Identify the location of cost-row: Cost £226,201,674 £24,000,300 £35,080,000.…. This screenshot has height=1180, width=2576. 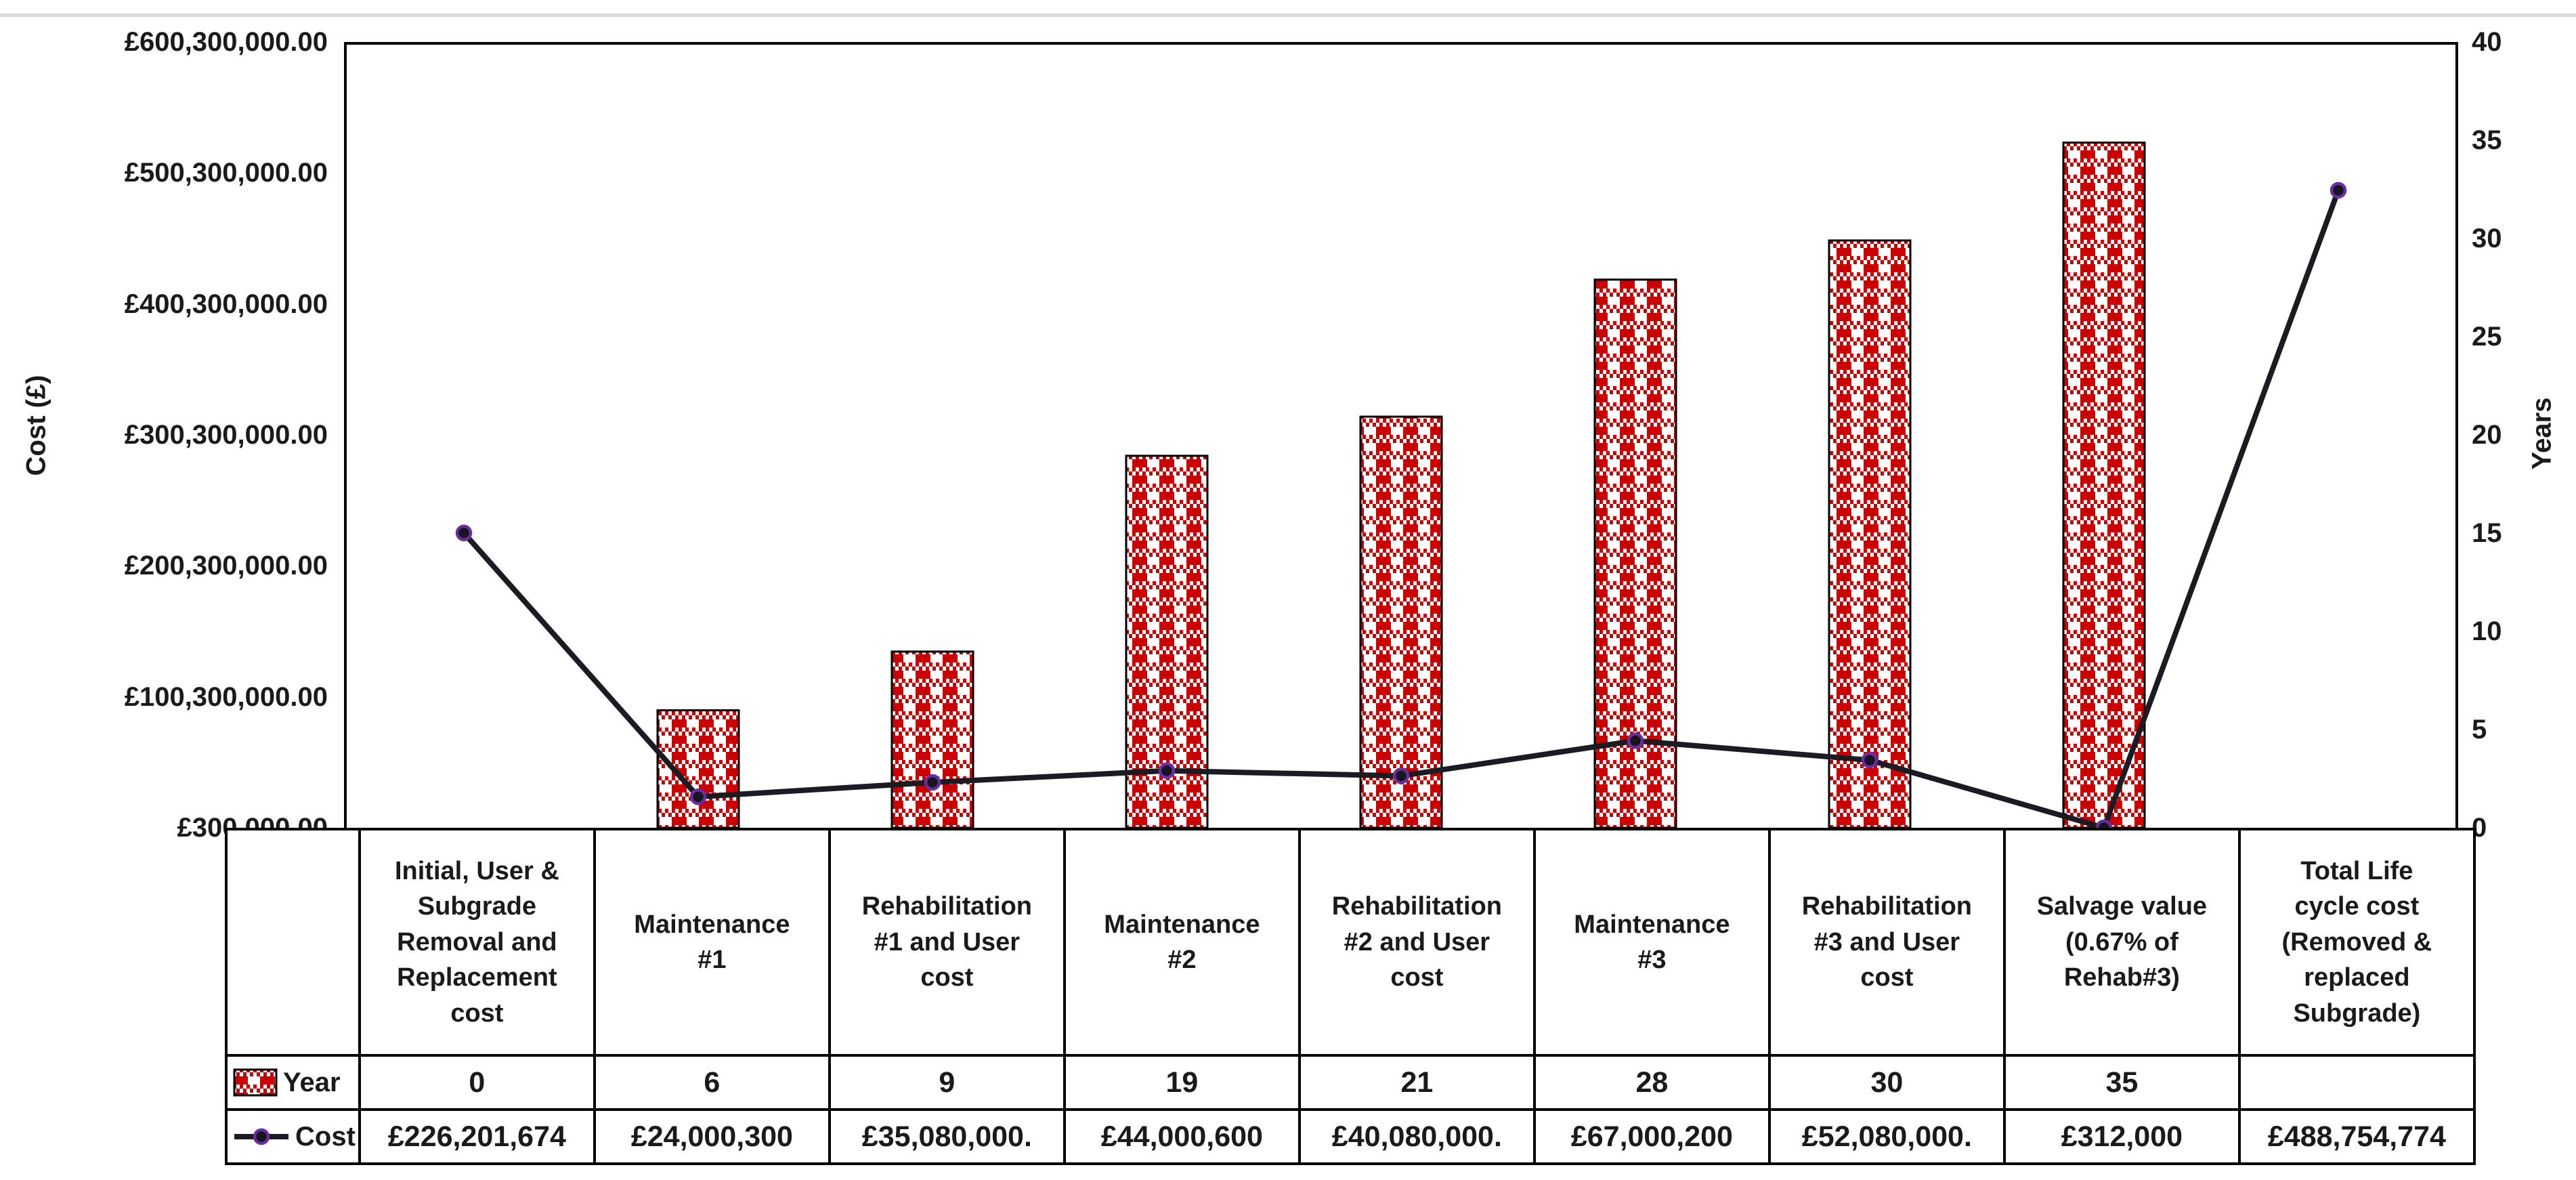
(1350, 1136).